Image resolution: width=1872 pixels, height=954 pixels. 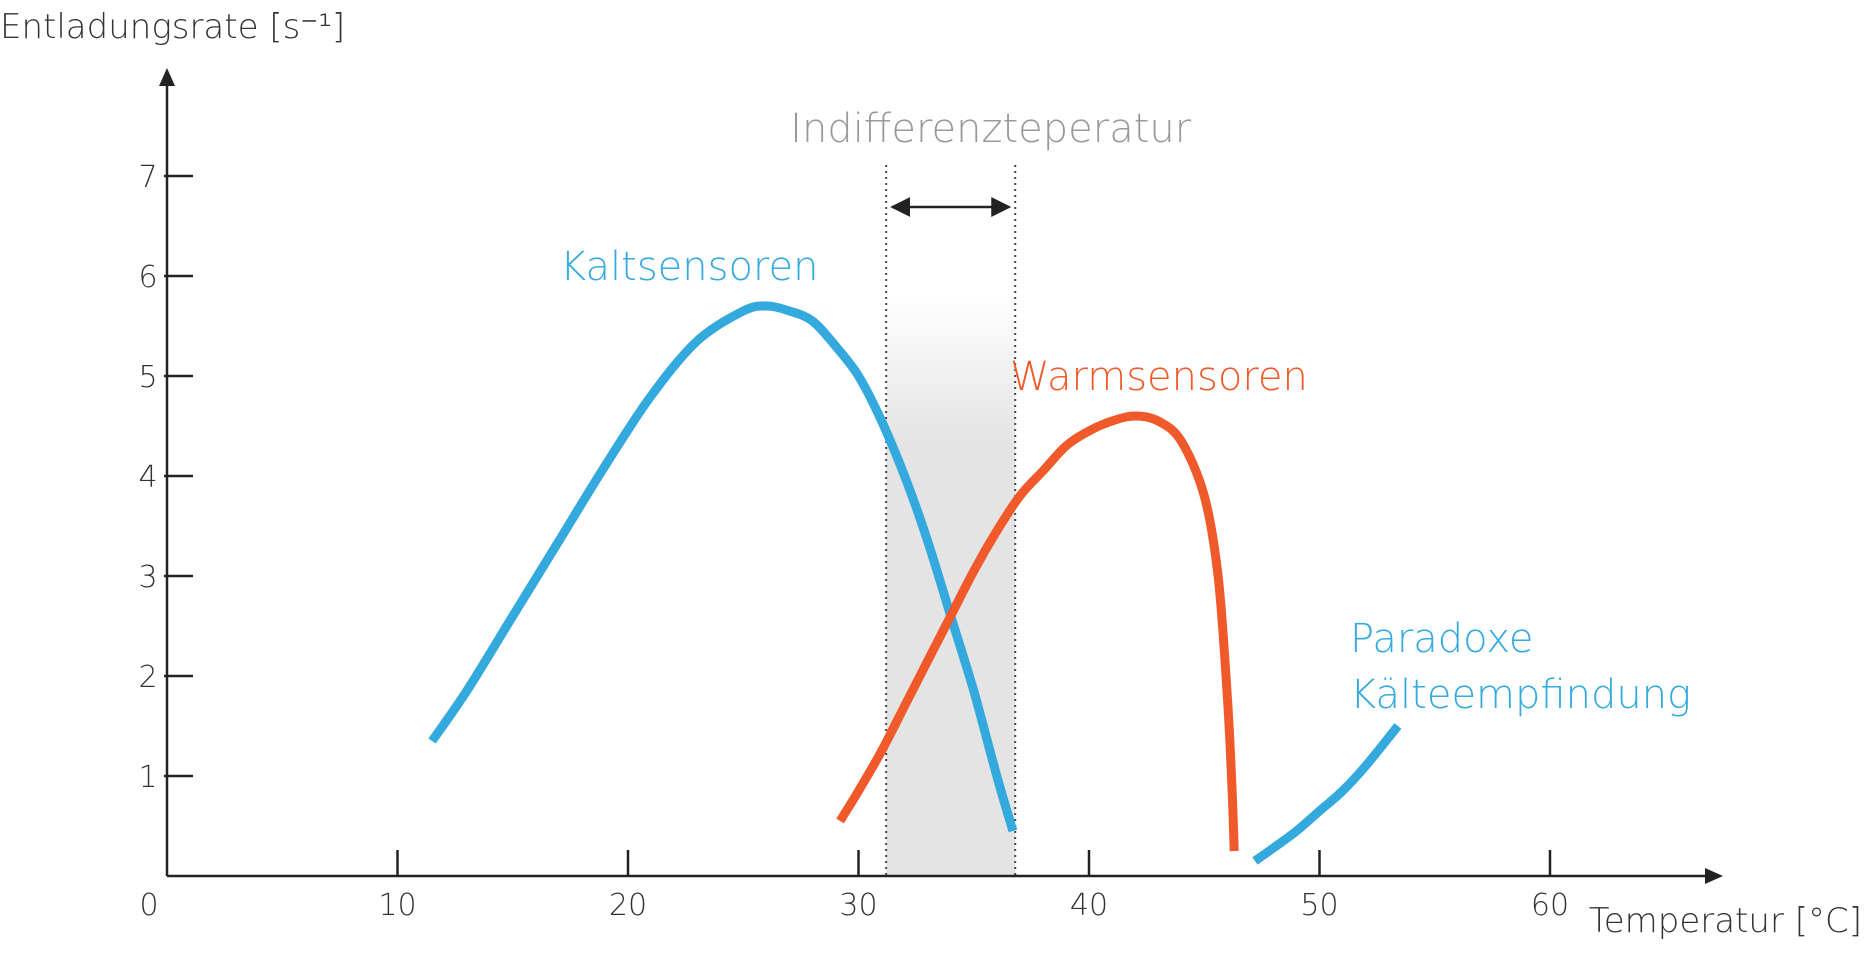 What do you see at coordinates (628, 905) in the screenshot?
I see `x-tick-label-20: 20` at bounding box center [628, 905].